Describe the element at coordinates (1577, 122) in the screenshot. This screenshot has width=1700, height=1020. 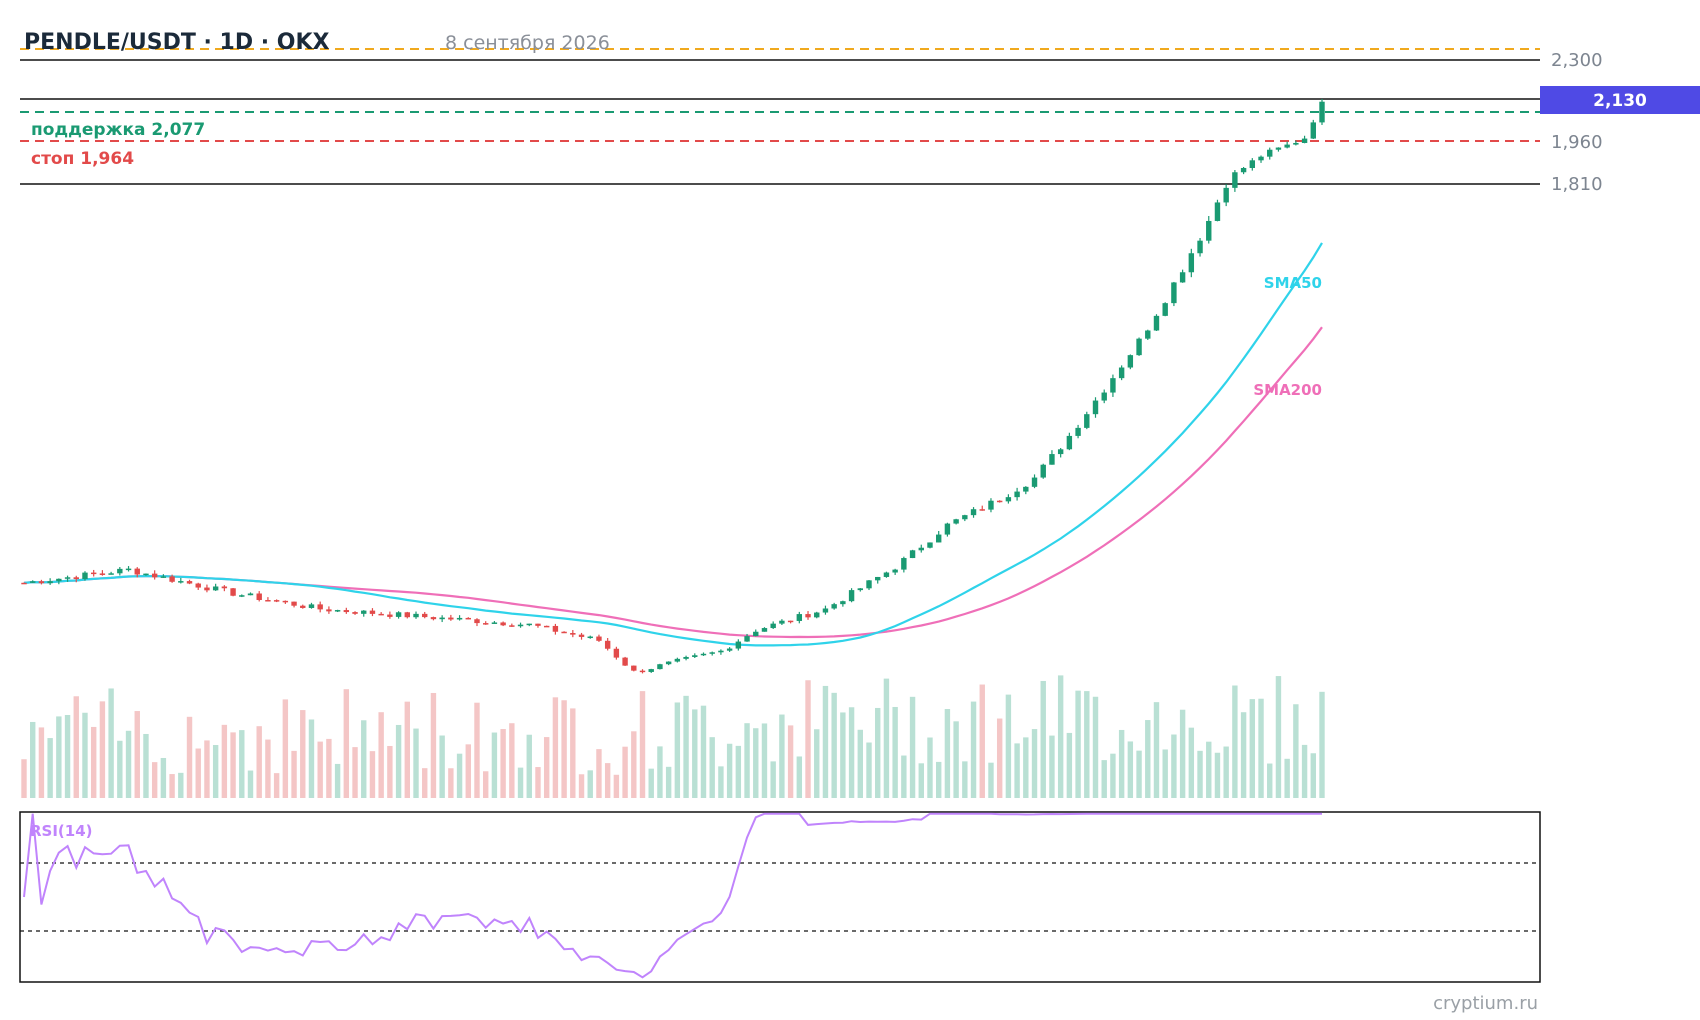
I see `price-axis: 2,300 1,960 1,810` at that location.